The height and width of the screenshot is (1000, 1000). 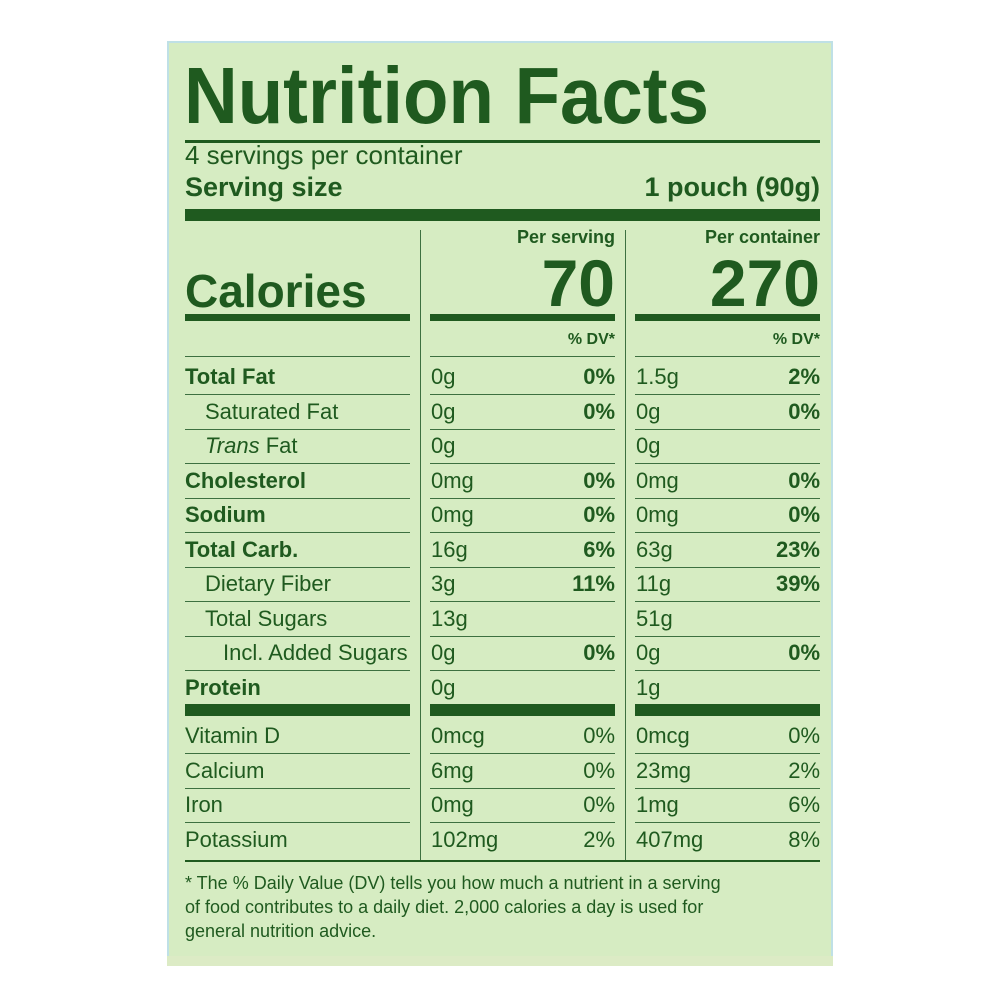 What do you see at coordinates (242, 549) in the screenshot?
I see `nutrient-name: Total Carb.` at bounding box center [242, 549].